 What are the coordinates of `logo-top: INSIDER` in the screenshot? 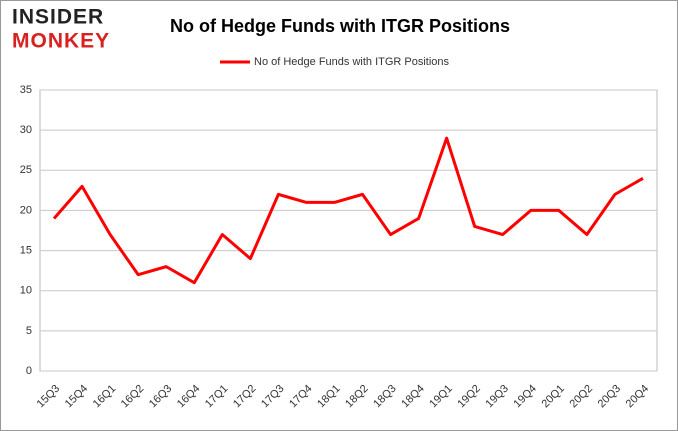 It's located at (58, 17).